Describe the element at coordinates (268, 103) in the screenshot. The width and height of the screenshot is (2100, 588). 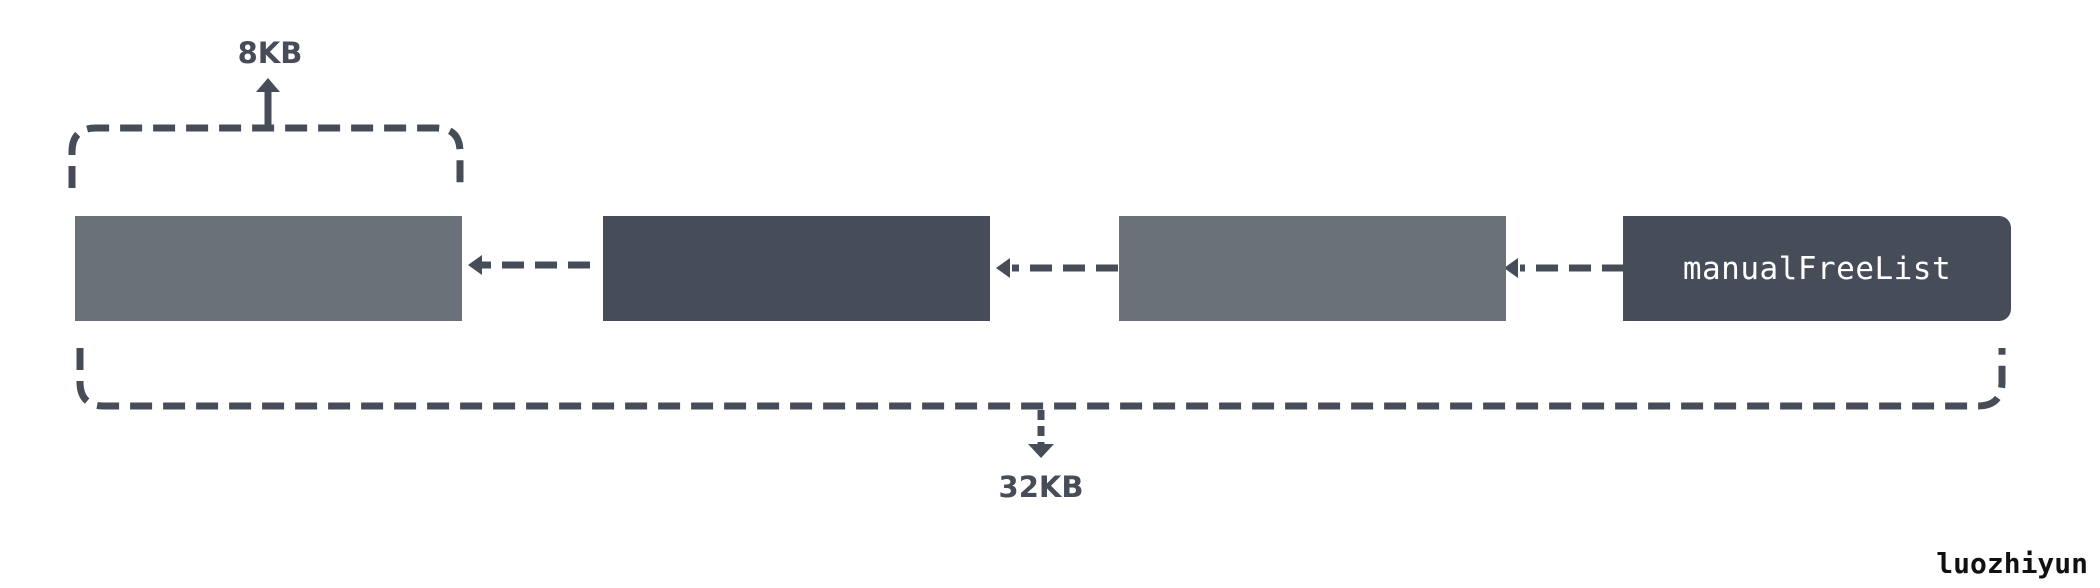
I see `up-arrow-icon` at that location.